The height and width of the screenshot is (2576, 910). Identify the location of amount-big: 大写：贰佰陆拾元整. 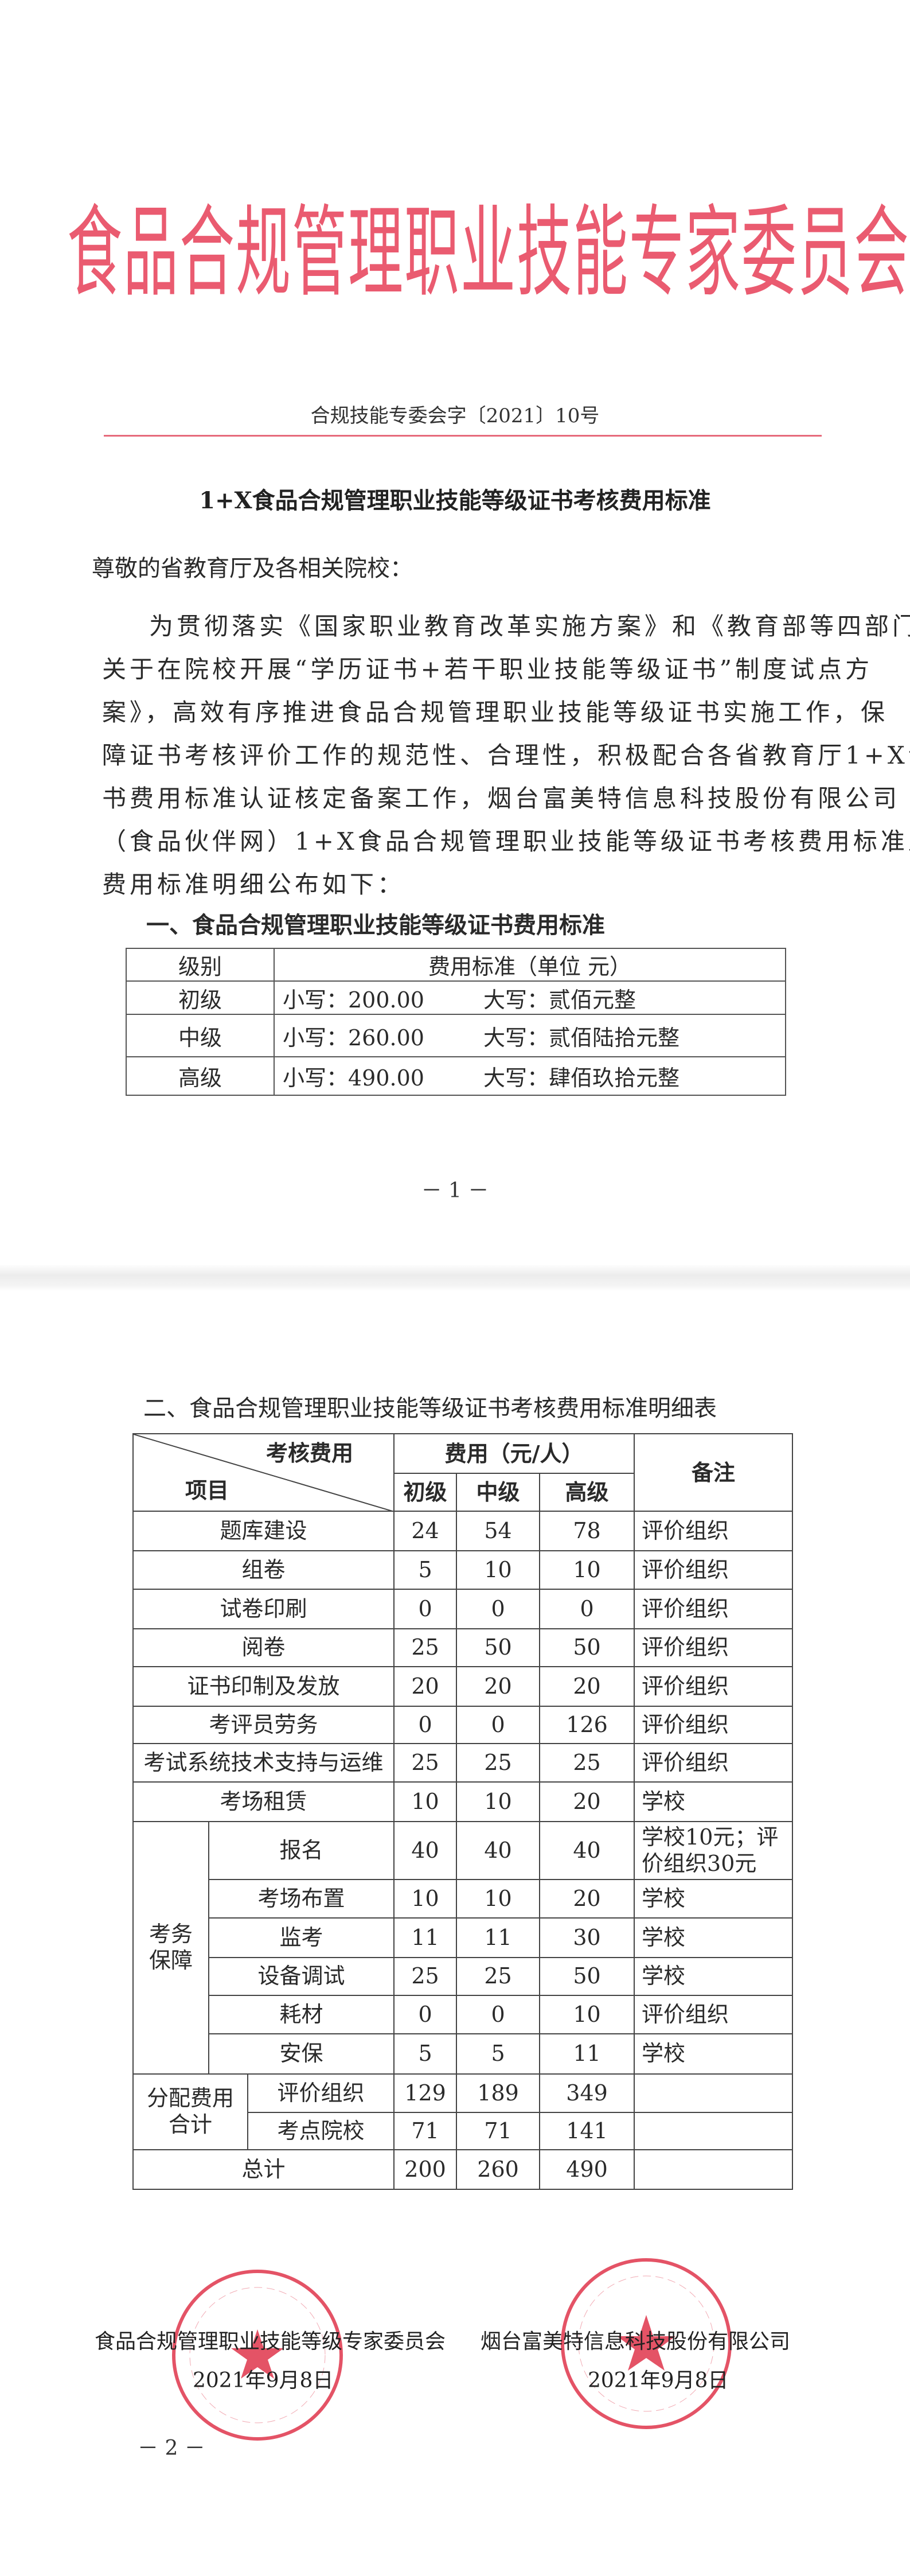
(581, 1037).